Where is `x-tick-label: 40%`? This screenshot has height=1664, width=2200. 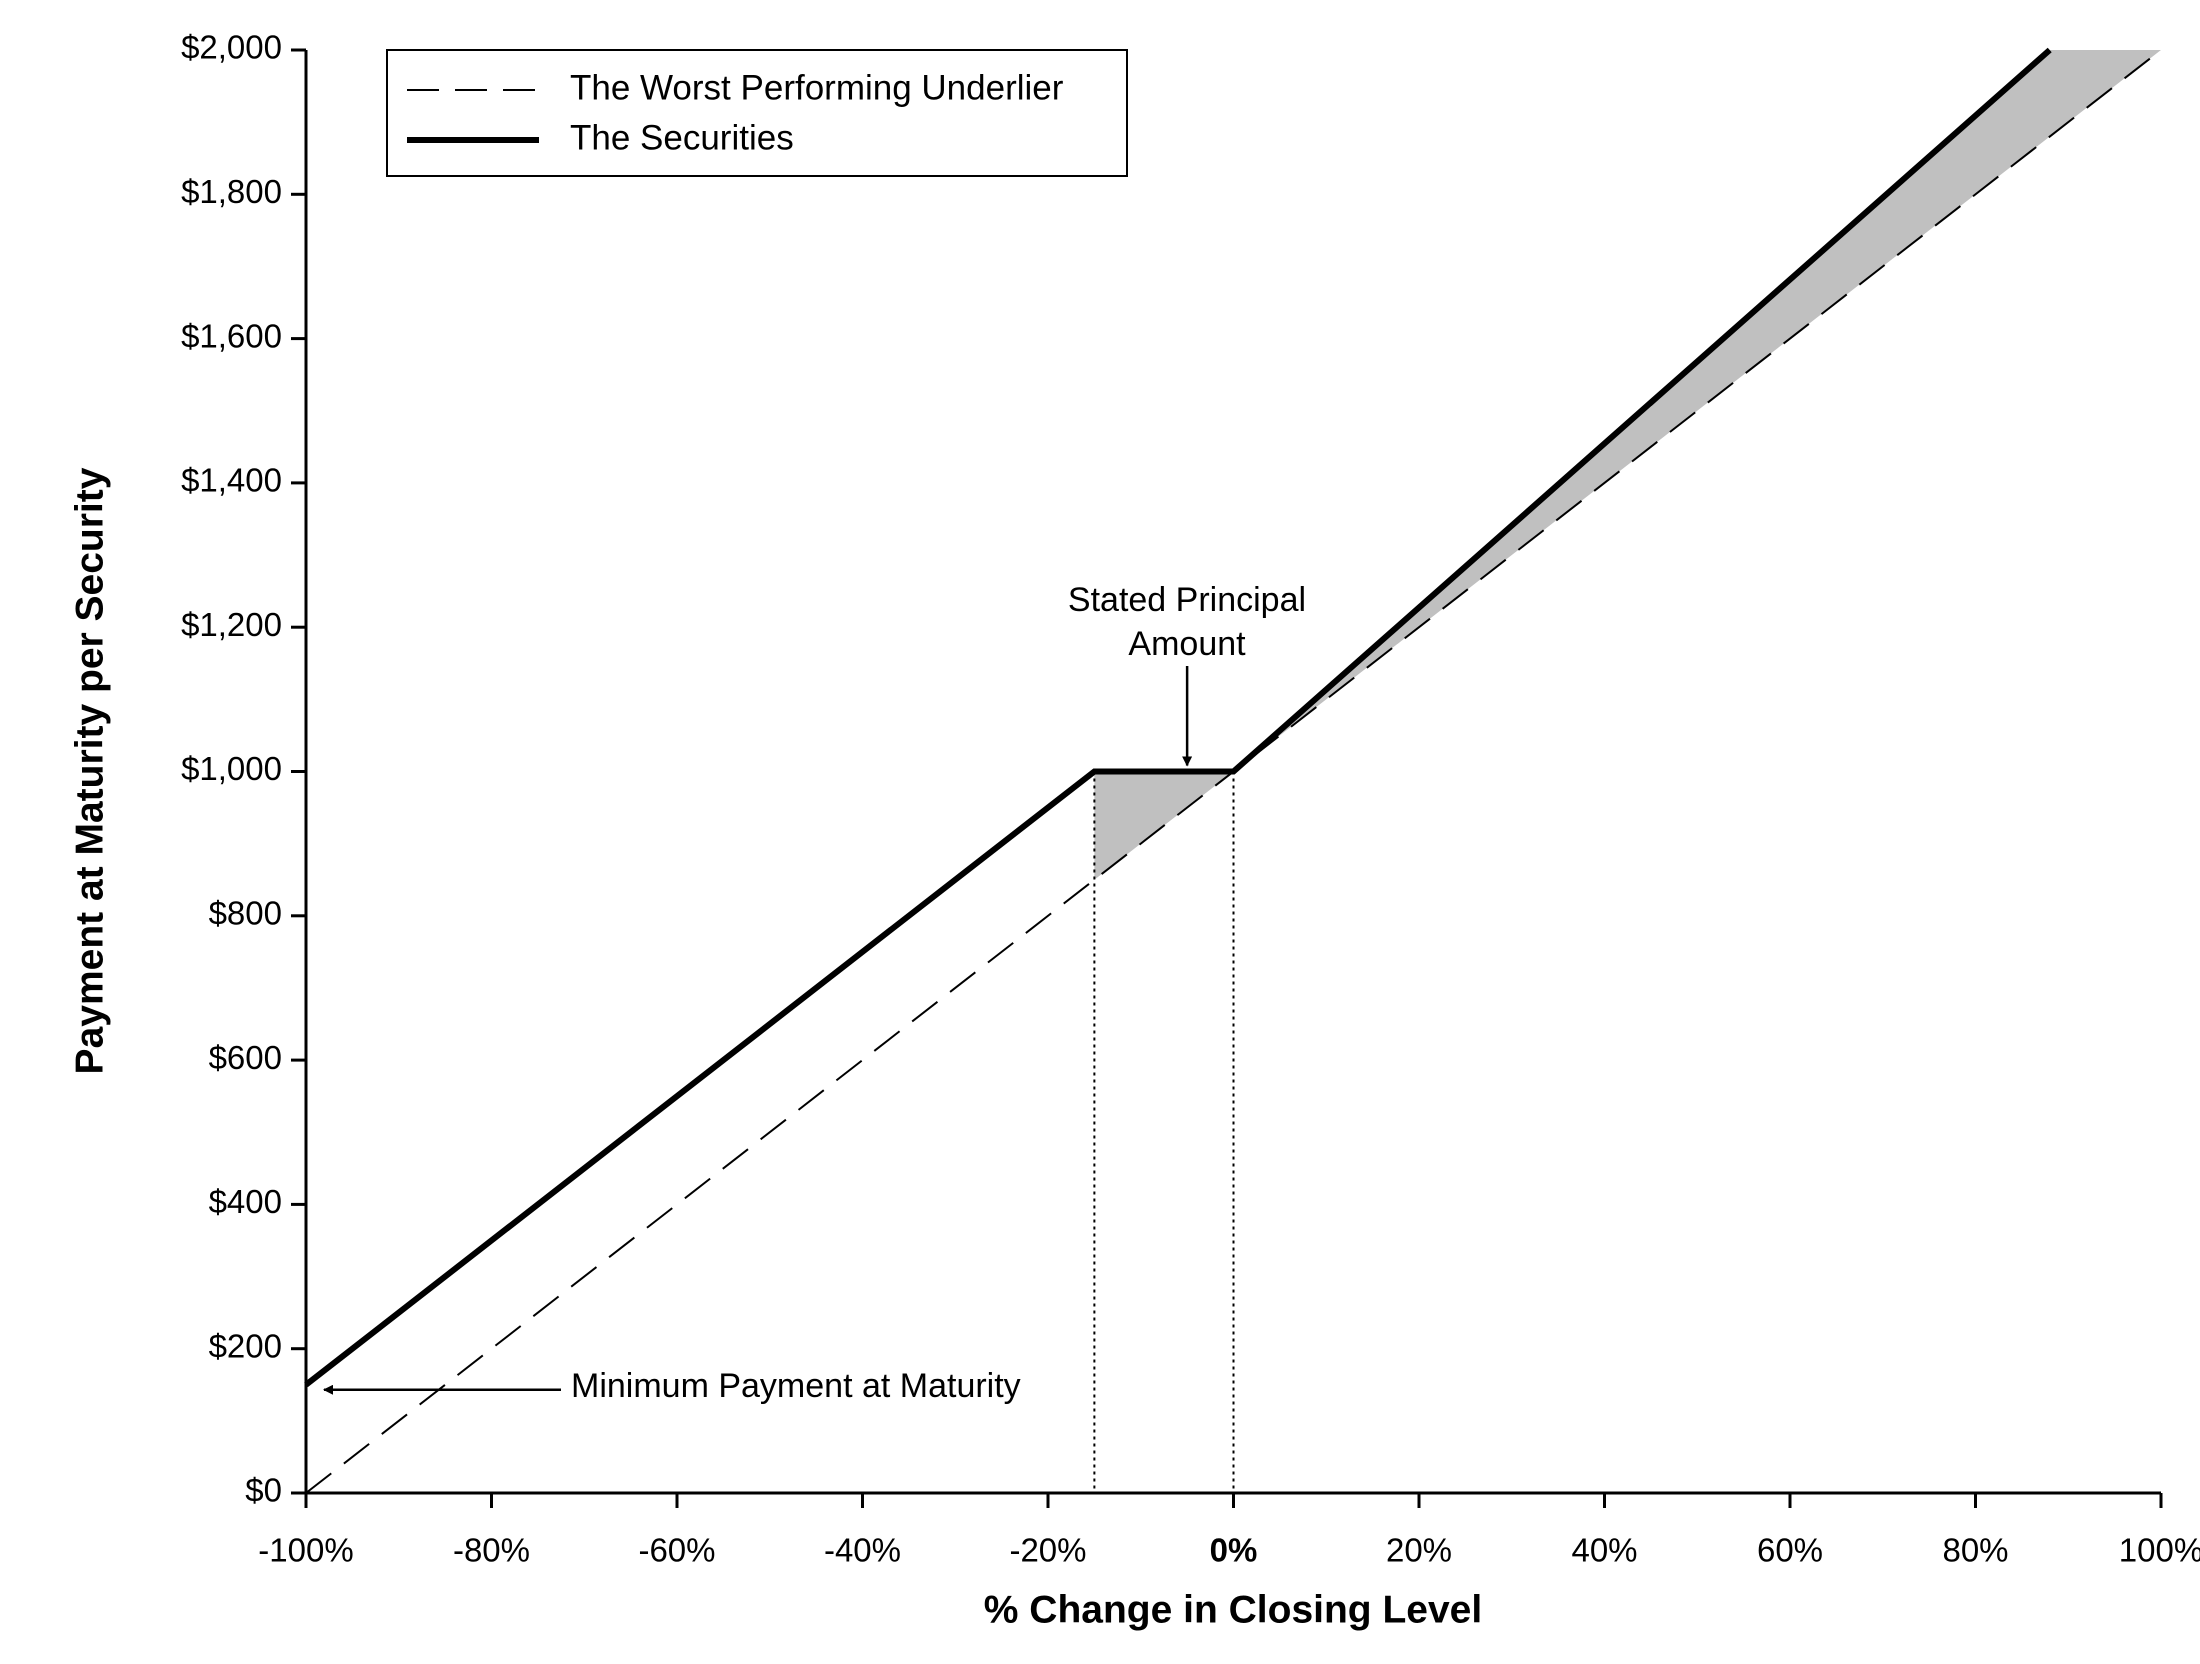 x-tick-label: 40% is located at coordinates (1604, 1550).